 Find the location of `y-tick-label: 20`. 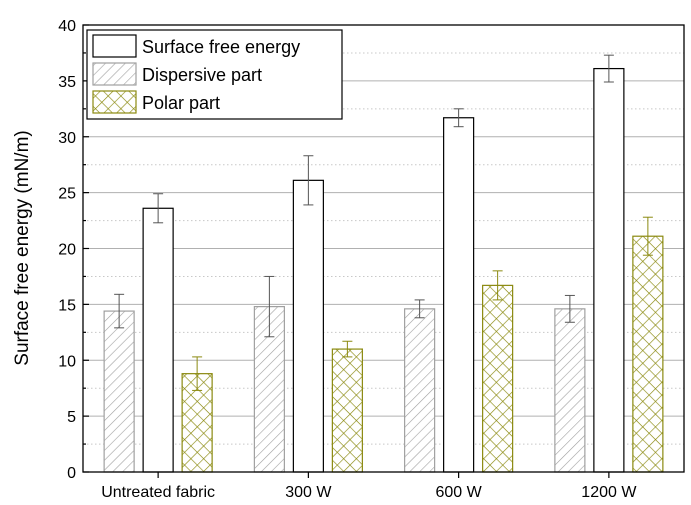

y-tick-label: 20 is located at coordinates (67, 250).